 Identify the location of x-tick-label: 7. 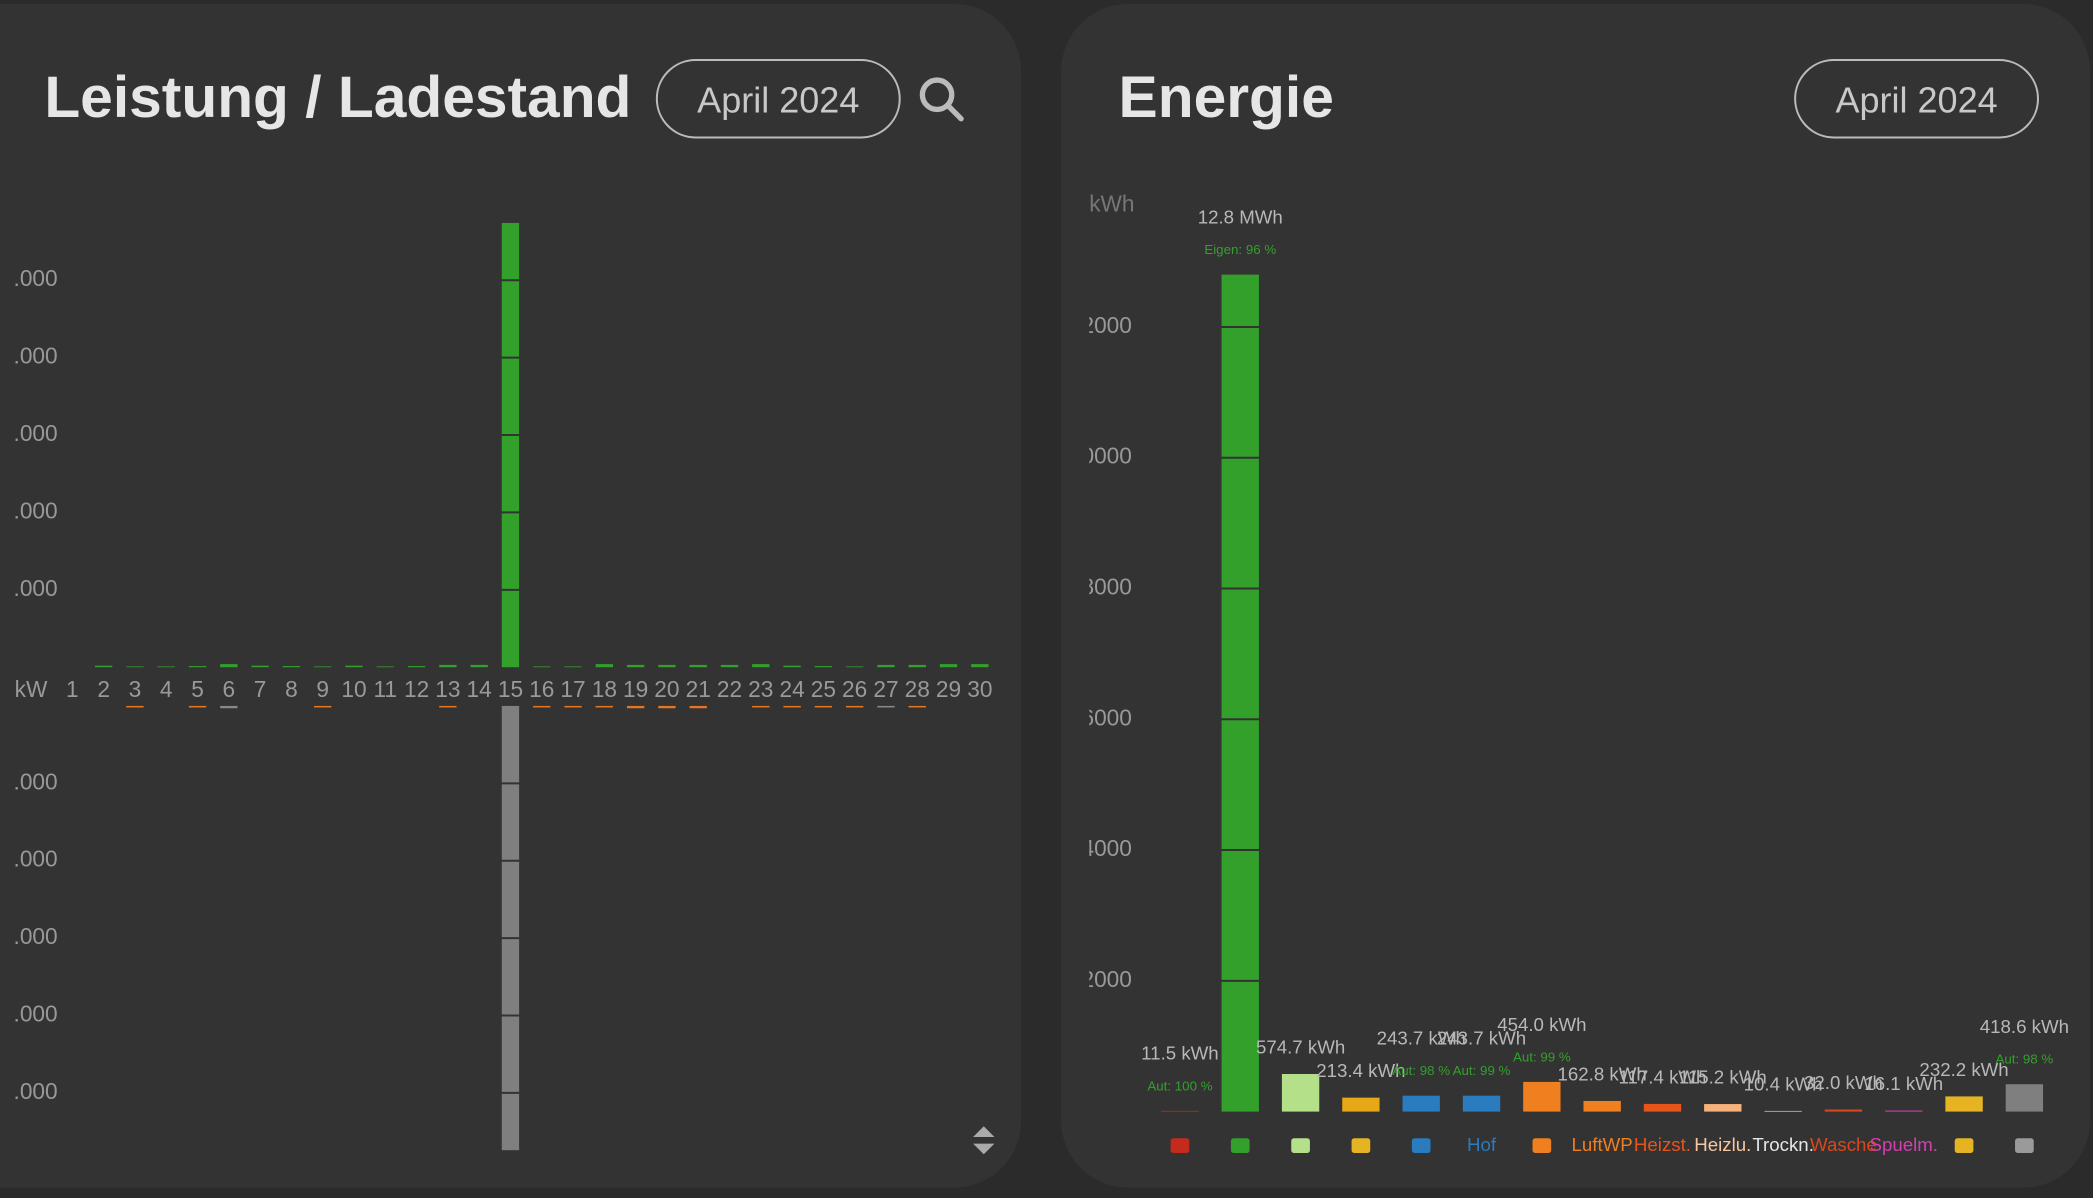
(260, 689).